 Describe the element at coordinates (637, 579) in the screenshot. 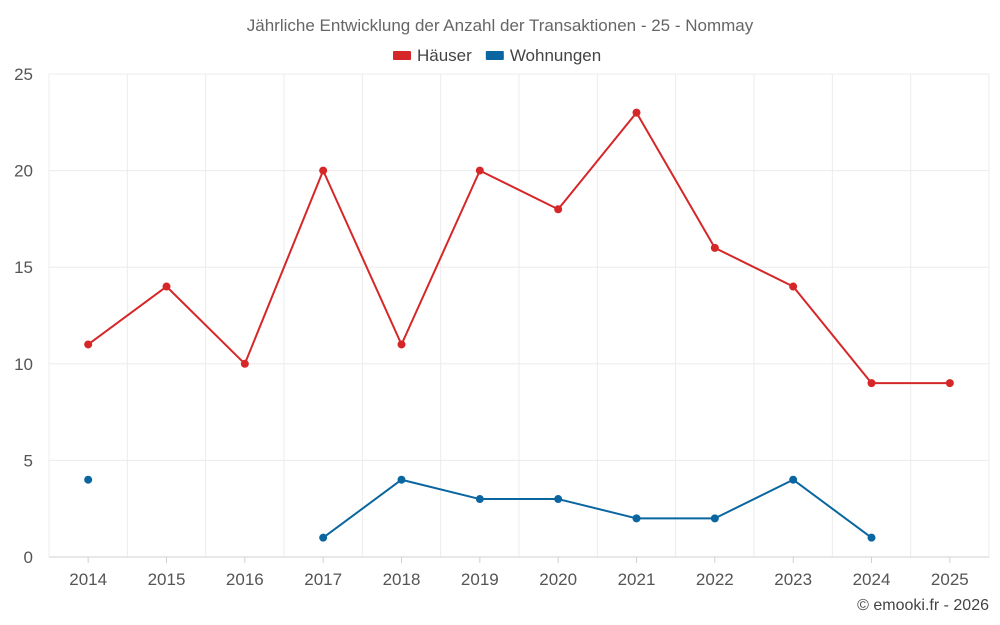

I see `x-tick-label: 2021` at that location.